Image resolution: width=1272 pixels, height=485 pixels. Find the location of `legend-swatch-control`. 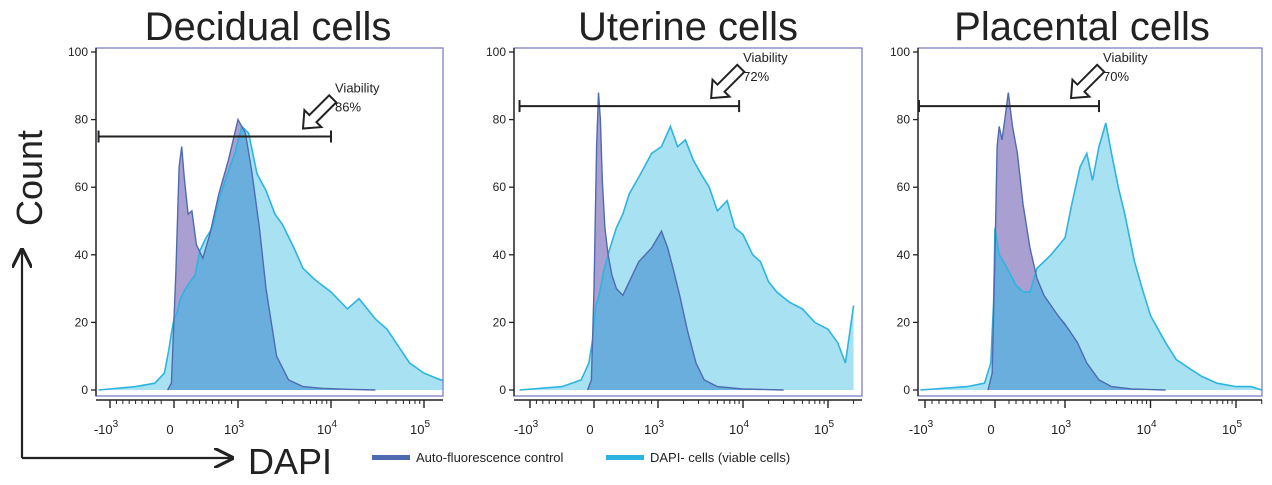

legend-swatch-control is located at coordinates (391, 457).